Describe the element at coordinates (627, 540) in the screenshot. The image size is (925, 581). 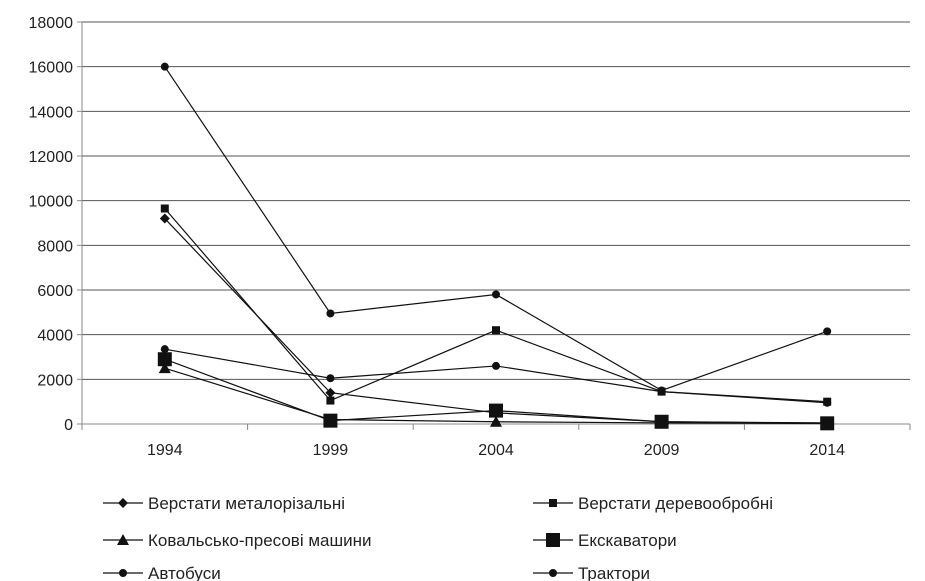
I see `legend-label: Екскаватори` at that location.